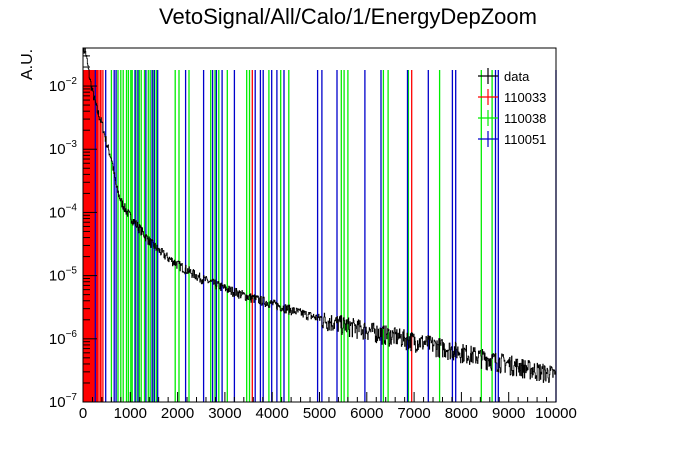  I want to click on chart-title: VetoSignal/All/Calo/1/EnergyDepZoom, so click(348, 16).